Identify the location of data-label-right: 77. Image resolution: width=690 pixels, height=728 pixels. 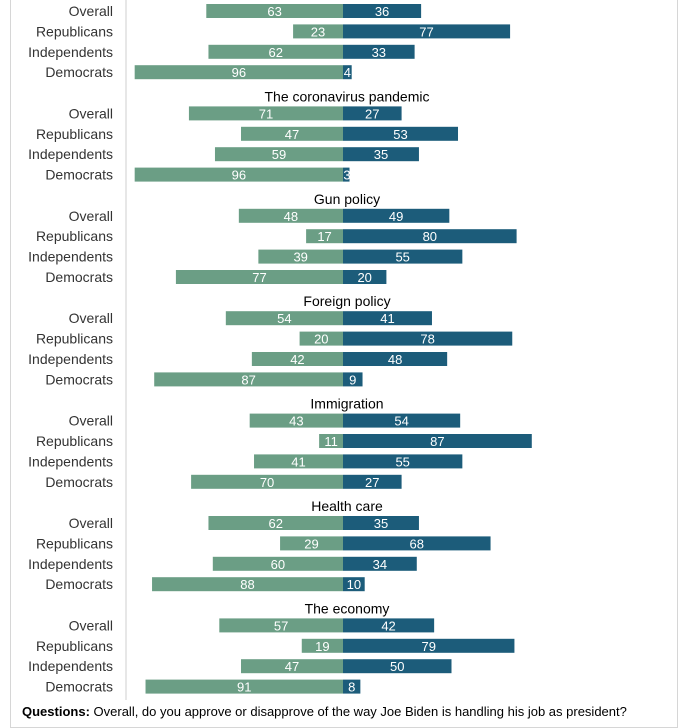
(426, 31).